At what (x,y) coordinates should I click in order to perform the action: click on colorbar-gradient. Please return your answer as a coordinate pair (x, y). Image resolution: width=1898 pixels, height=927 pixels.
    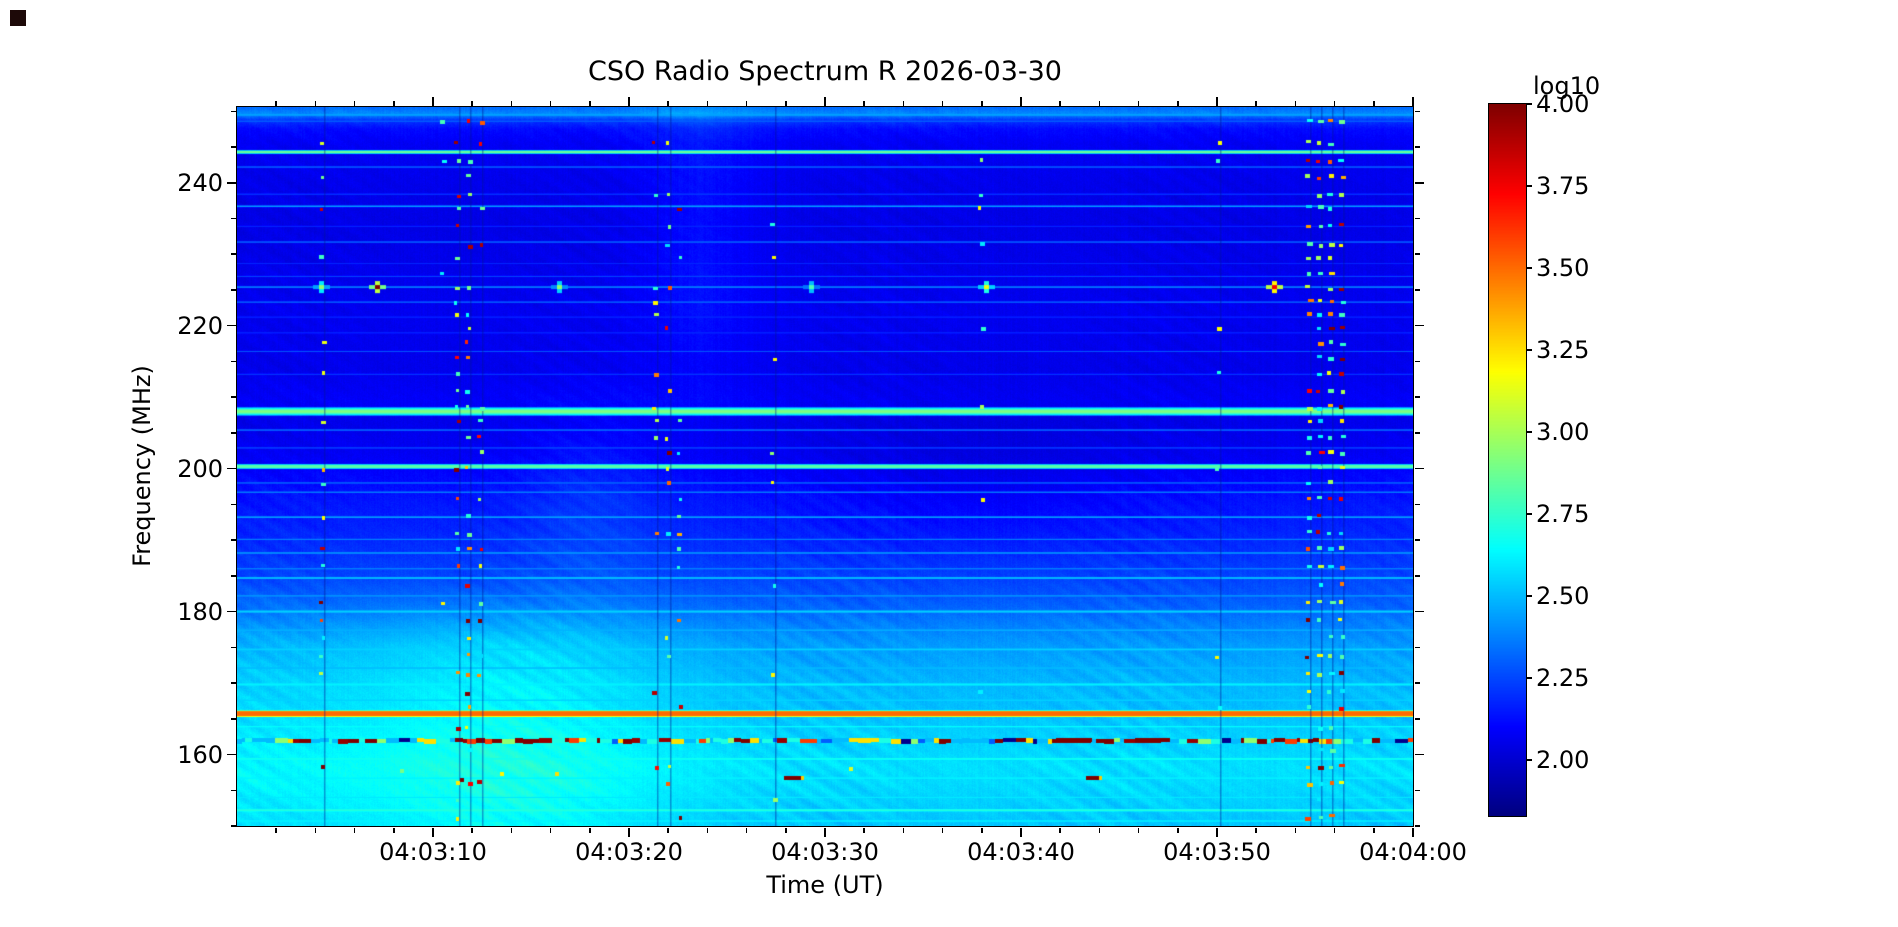
    Looking at the image, I should click on (1507, 459).